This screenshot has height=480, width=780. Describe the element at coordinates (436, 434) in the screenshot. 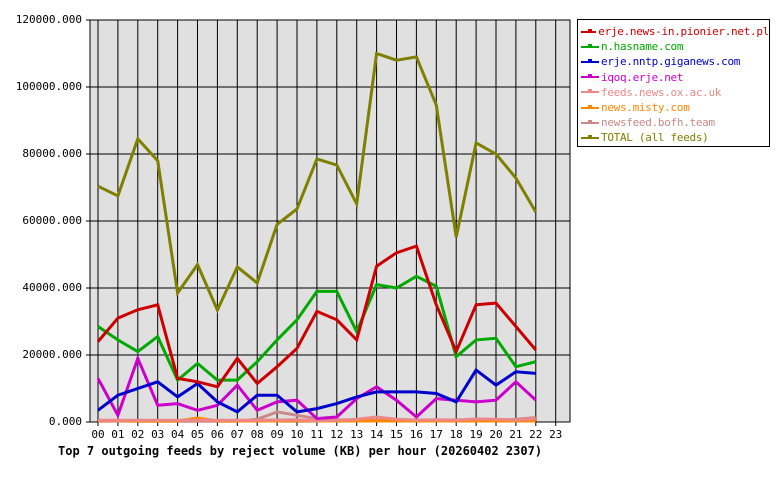

I see `x-tick-label: 17` at that location.